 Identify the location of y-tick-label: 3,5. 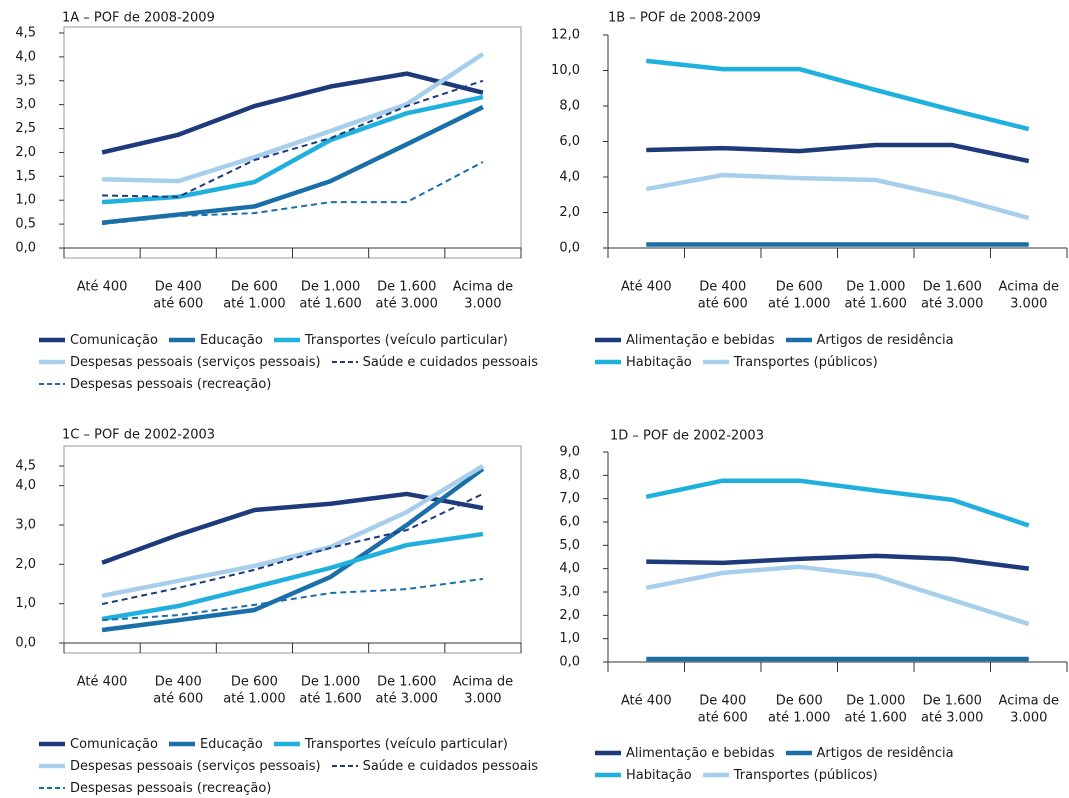
(25, 80).